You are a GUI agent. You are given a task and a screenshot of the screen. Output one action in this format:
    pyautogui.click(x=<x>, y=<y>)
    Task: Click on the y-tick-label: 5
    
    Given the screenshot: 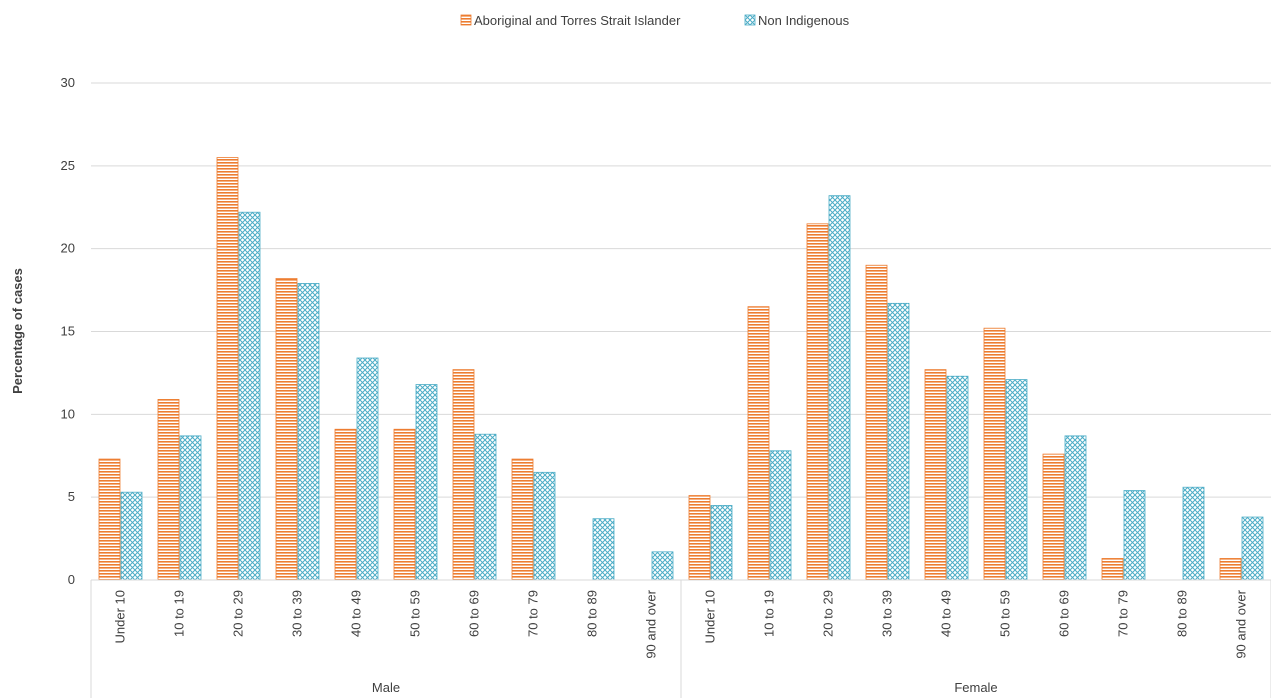 What is the action you would take?
    pyautogui.click(x=71, y=496)
    